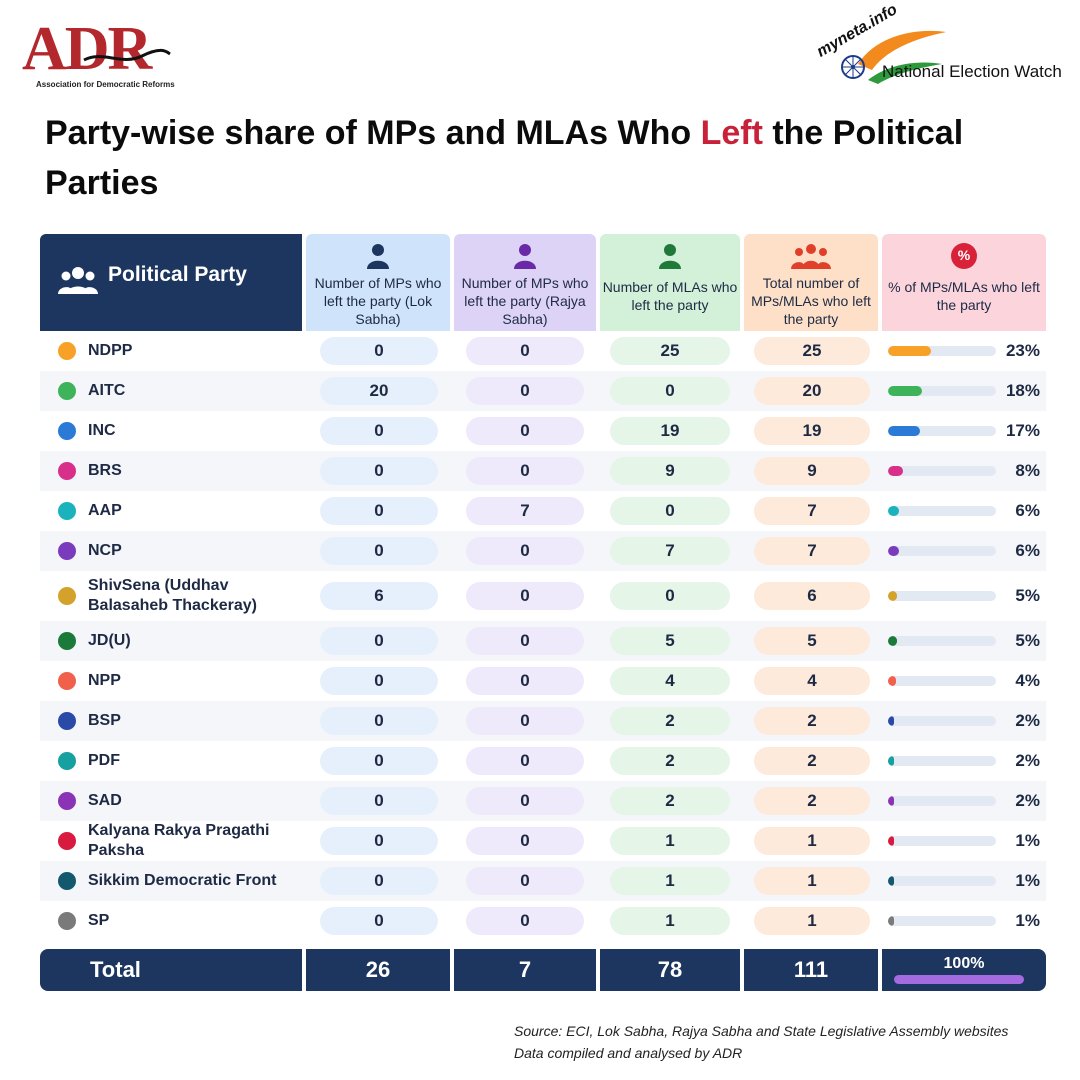 This screenshot has width=1080, height=1080. Describe the element at coordinates (104, 680) in the screenshot. I see `party-name: NPP` at that location.